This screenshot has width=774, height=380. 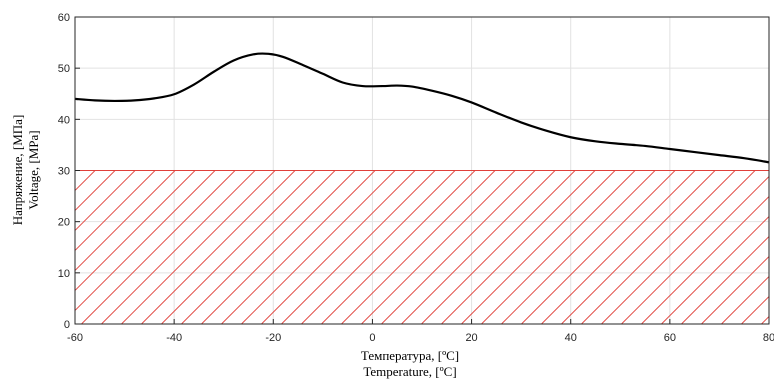 I want to click on y-tick-label: 10, so click(x=64, y=274).